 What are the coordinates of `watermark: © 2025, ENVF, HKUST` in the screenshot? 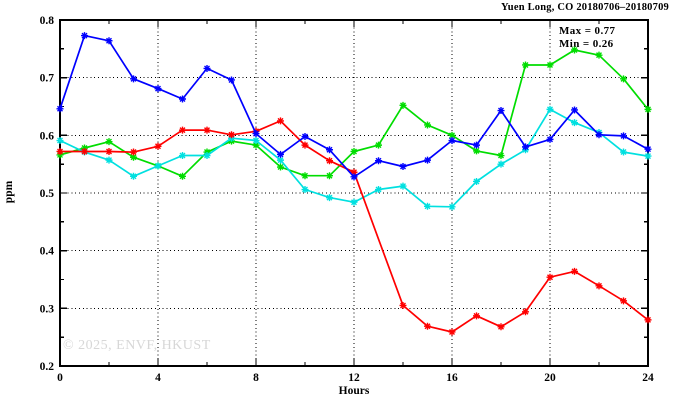 It's located at (137, 345).